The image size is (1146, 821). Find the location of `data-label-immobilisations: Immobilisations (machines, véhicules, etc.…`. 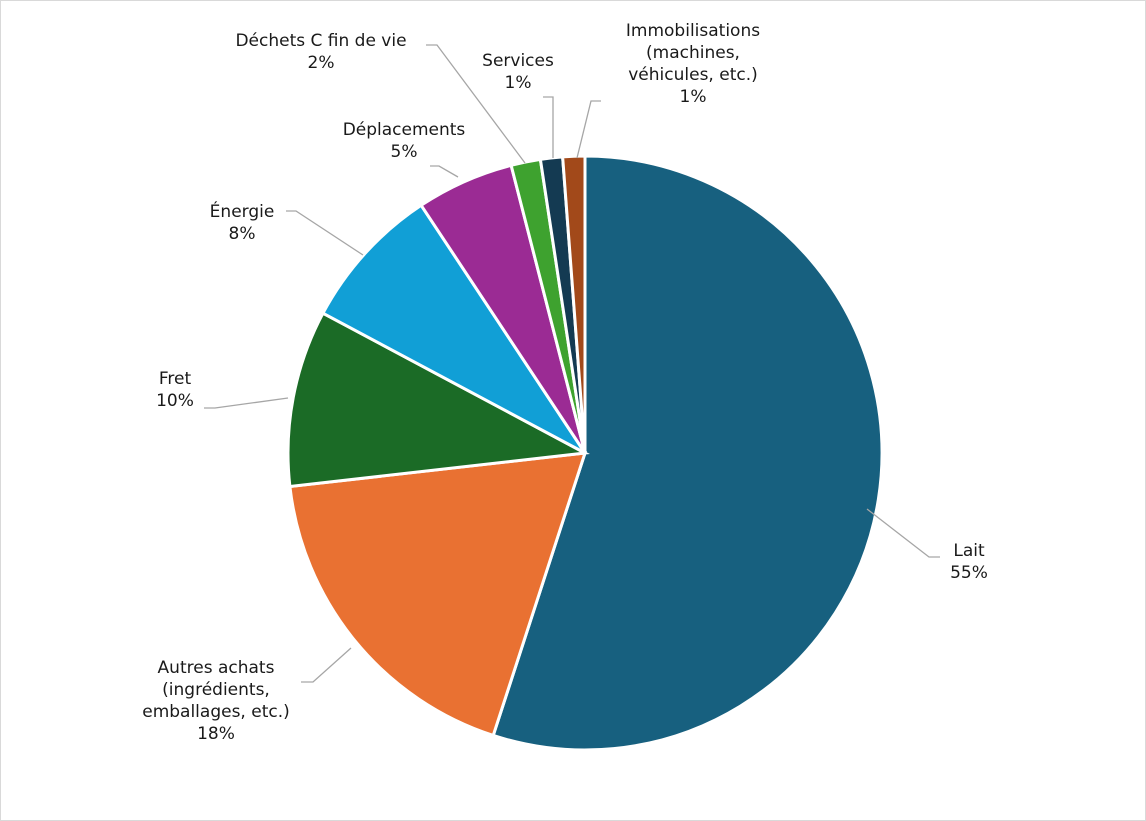

data-label-immobilisations: Immobilisations (machines, véhicules, etc.… is located at coordinates (693, 64).